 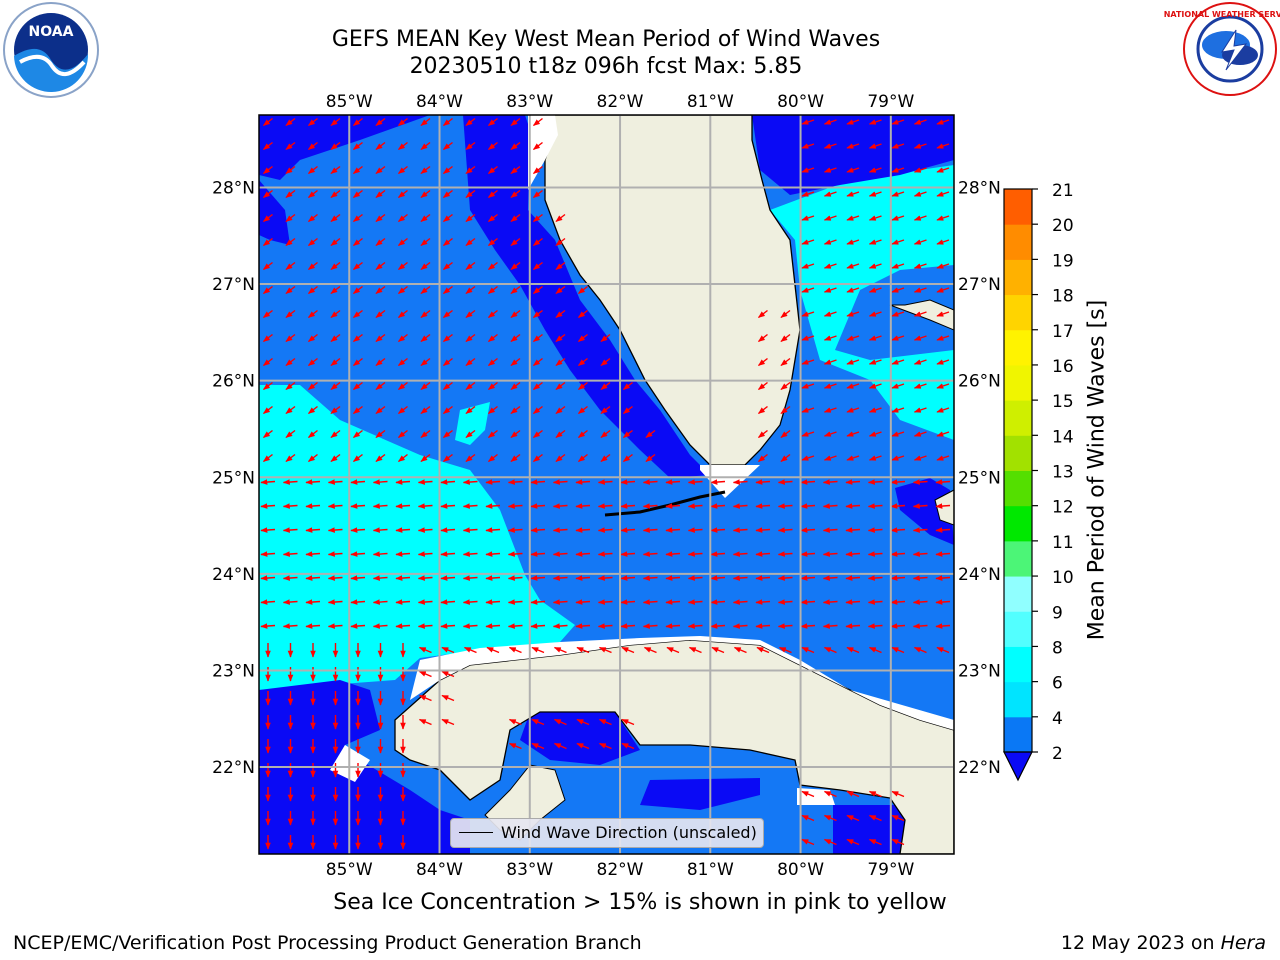 What do you see at coordinates (979, 382) in the screenshot?
I see `lat-tick-label: 26°N` at bounding box center [979, 382].